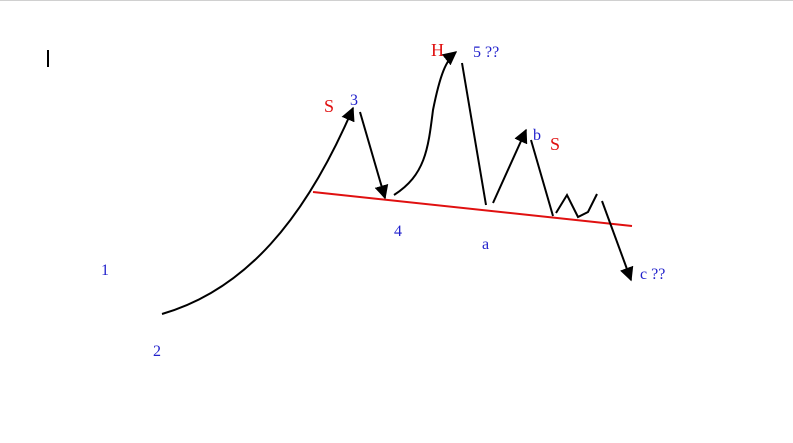 Image resolution: width=793 pixels, height=443 pixels. What do you see at coordinates (617, 241) in the screenshot?
I see `wave-c-path` at bounding box center [617, 241].